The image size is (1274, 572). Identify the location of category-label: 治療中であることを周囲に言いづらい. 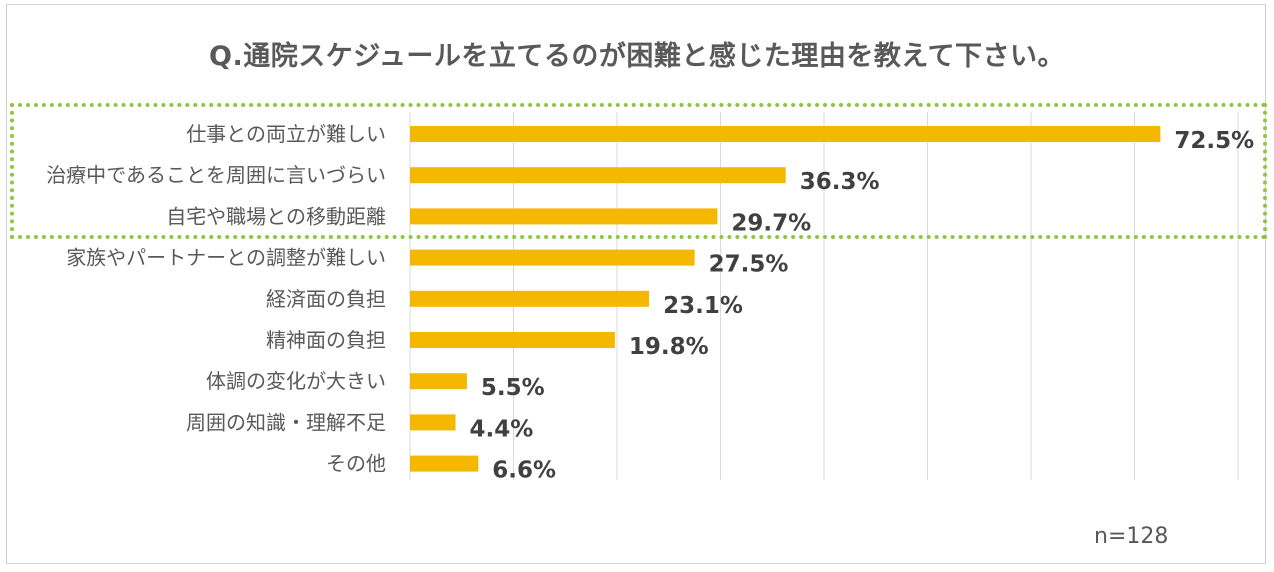
(216, 175).